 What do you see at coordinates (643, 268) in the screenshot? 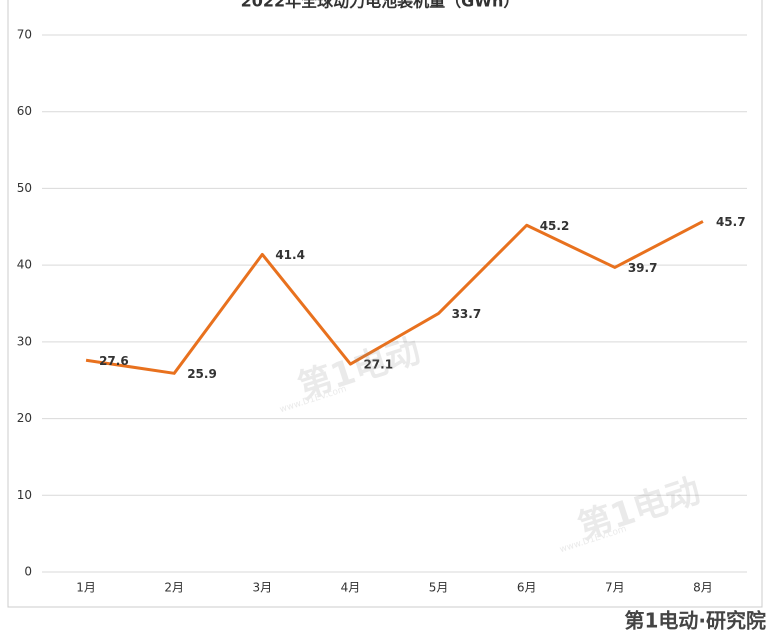
I see `data-label: 39.7` at bounding box center [643, 268].